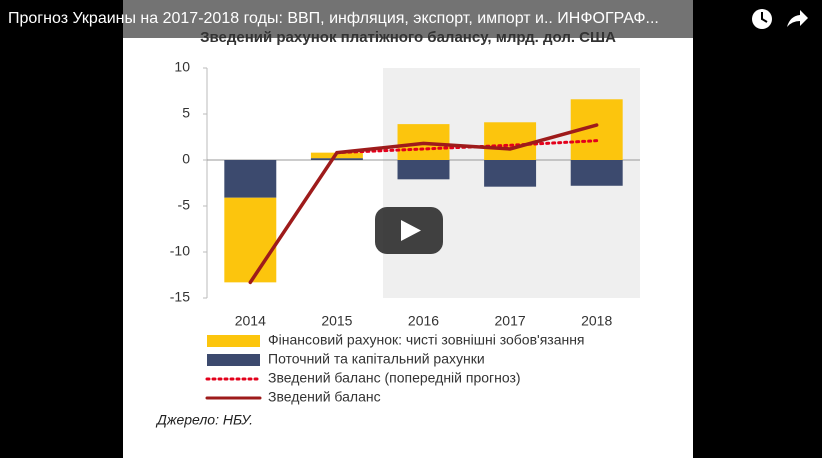  Describe the element at coordinates (423, 321) in the screenshot. I see `x-tick-label: 2016` at that location.